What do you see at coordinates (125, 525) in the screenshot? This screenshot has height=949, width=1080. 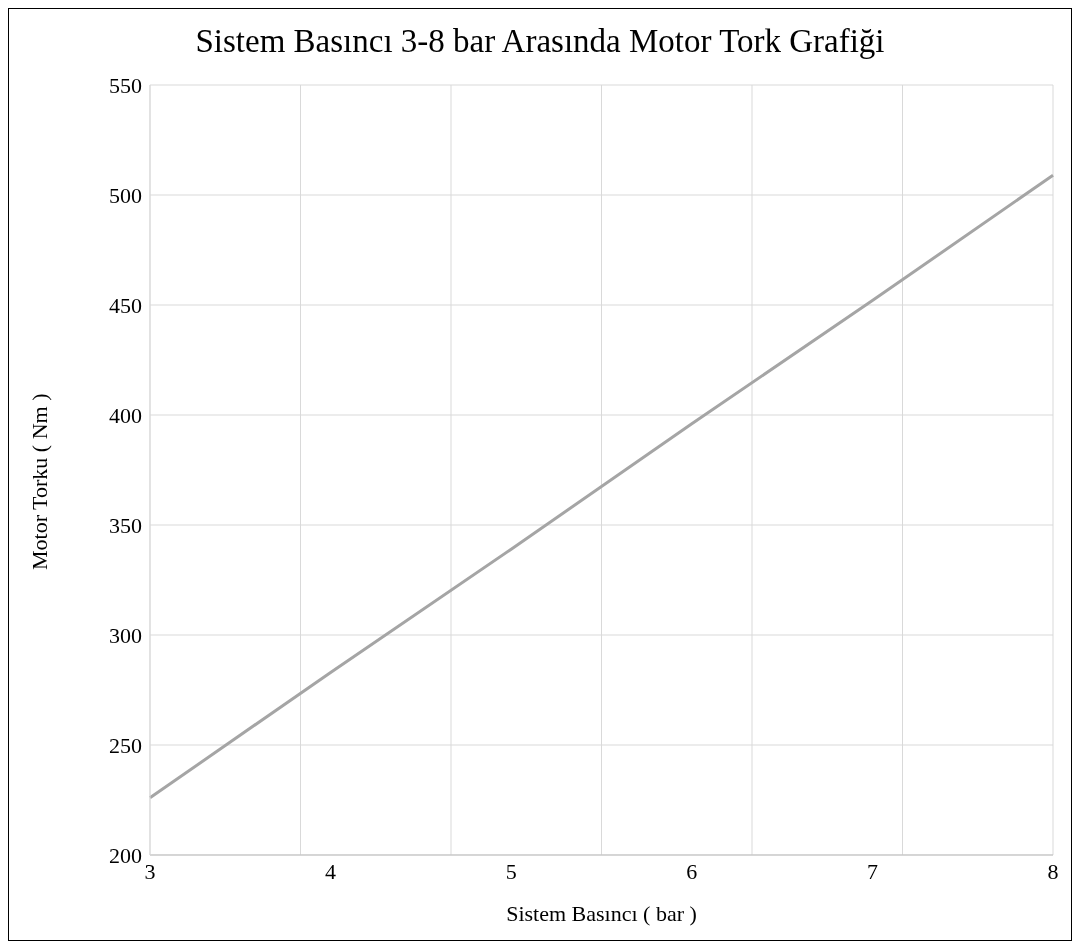 I see `y-tick-label: 350` at bounding box center [125, 525].